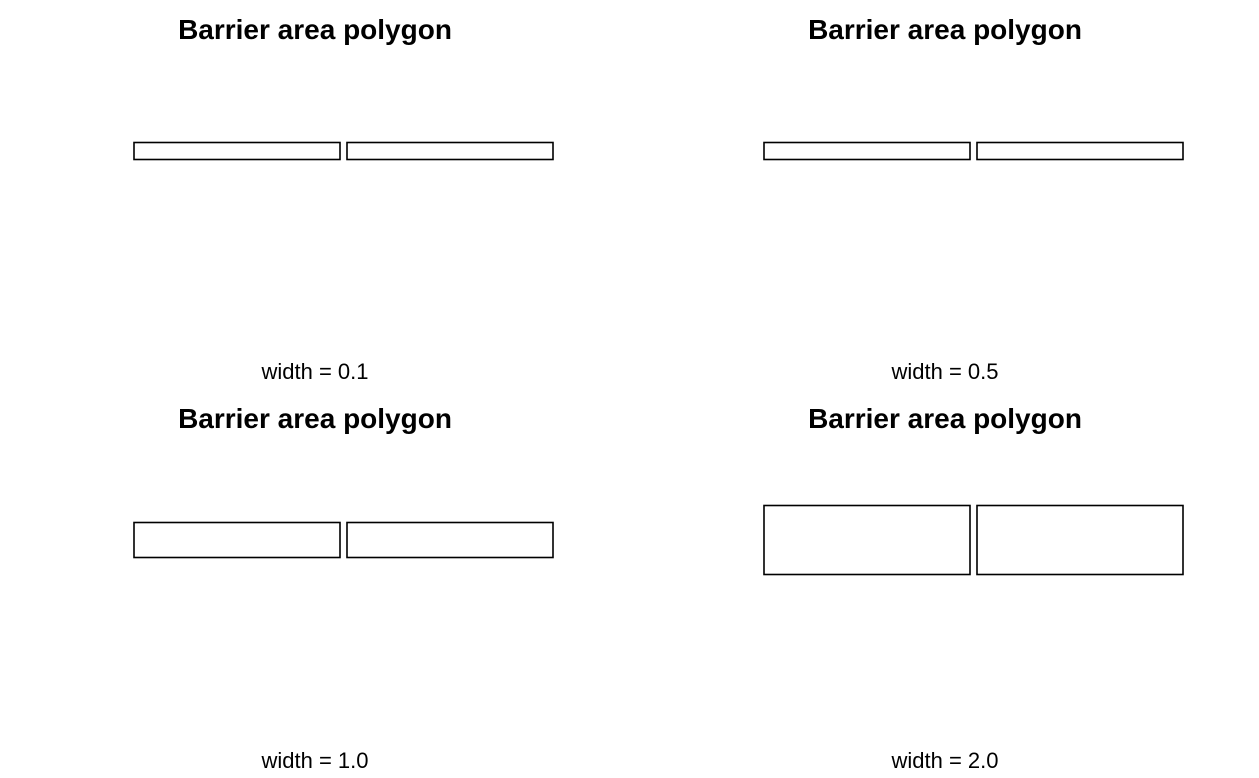 The width and height of the screenshot is (1259, 778). I want to click on panel-caption: width = 0.1, so click(315, 371).